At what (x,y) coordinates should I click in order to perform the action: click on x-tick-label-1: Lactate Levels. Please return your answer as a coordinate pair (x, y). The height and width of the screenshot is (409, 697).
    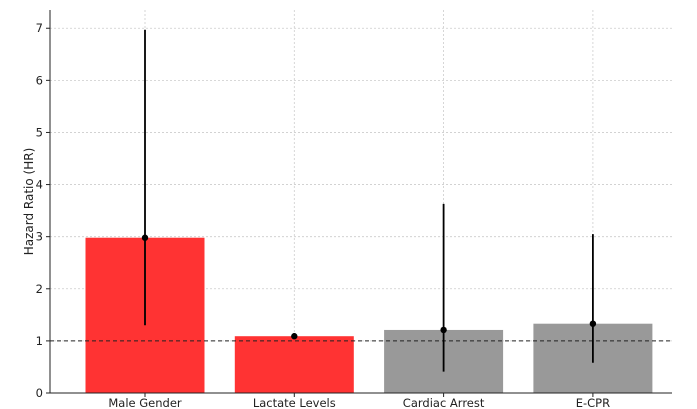
    Looking at the image, I should click on (294, 402).